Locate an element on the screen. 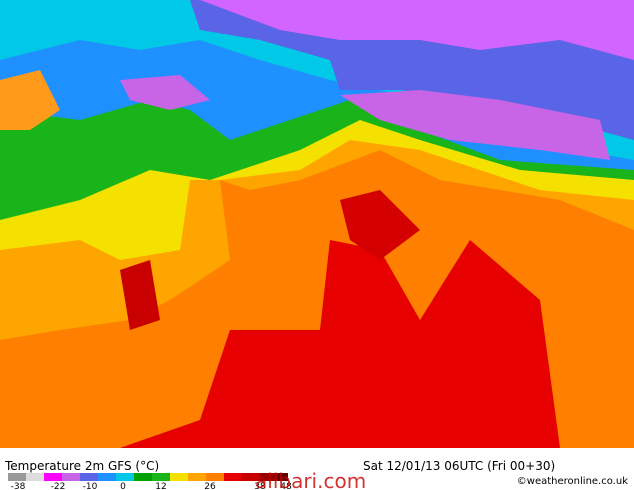 This screenshot has height=490, width=634. caucasus-cold is located at coordinates (165, 92).